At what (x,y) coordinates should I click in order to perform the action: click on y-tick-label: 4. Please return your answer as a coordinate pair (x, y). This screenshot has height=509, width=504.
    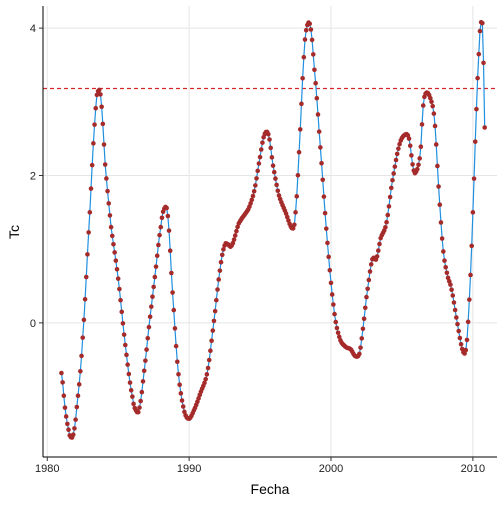
    Looking at the image, I should click on (33, 29).